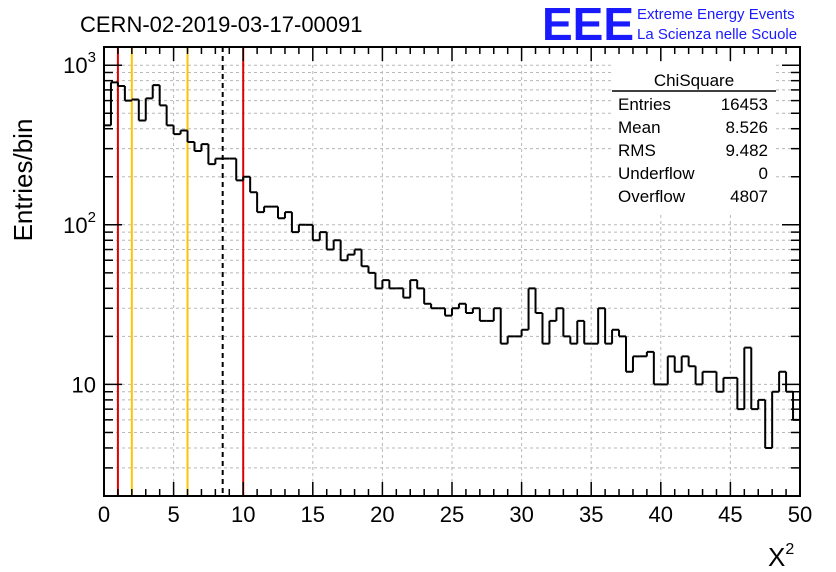 The image size is (836, 572). I want to click on x-axis-title: X2, so click(781, 556).